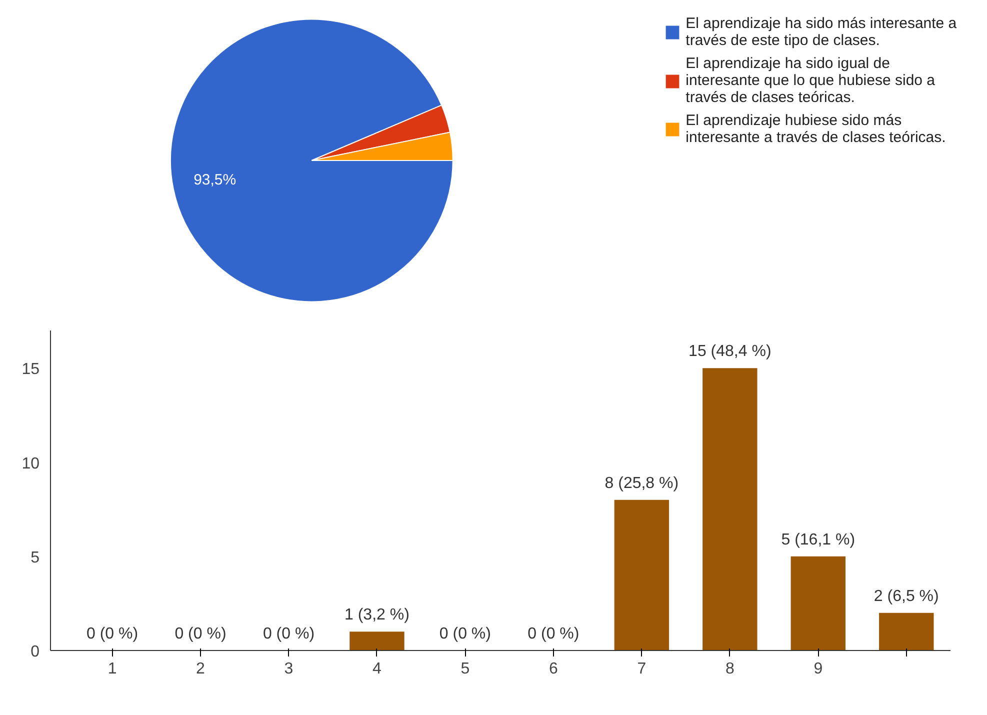 Image resolution: width=987 pixels, height=715 pixels. I want to click on y-tick-label: 10, so click(31, 463).